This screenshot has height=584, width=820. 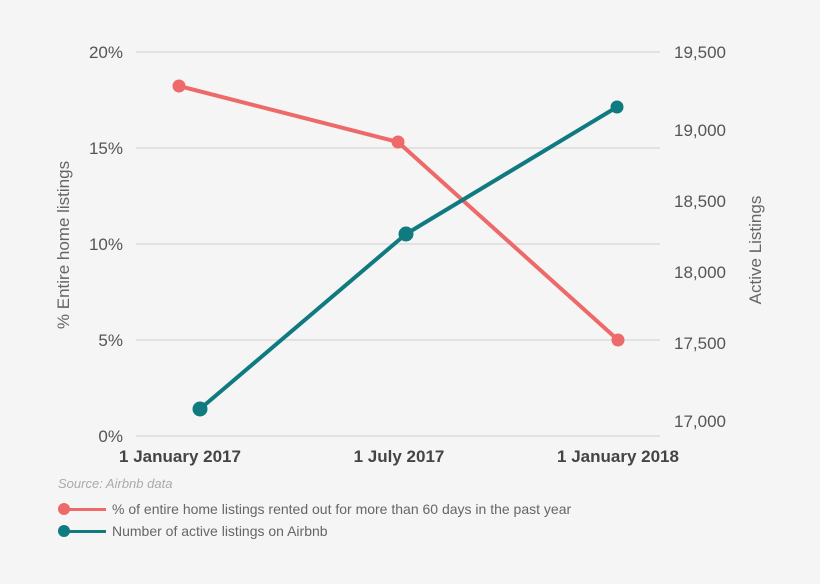 What do you see at coordinates (700, 343) in the screenshot?
I see `right-tick: 17,500` at bounding box center [700, 343].